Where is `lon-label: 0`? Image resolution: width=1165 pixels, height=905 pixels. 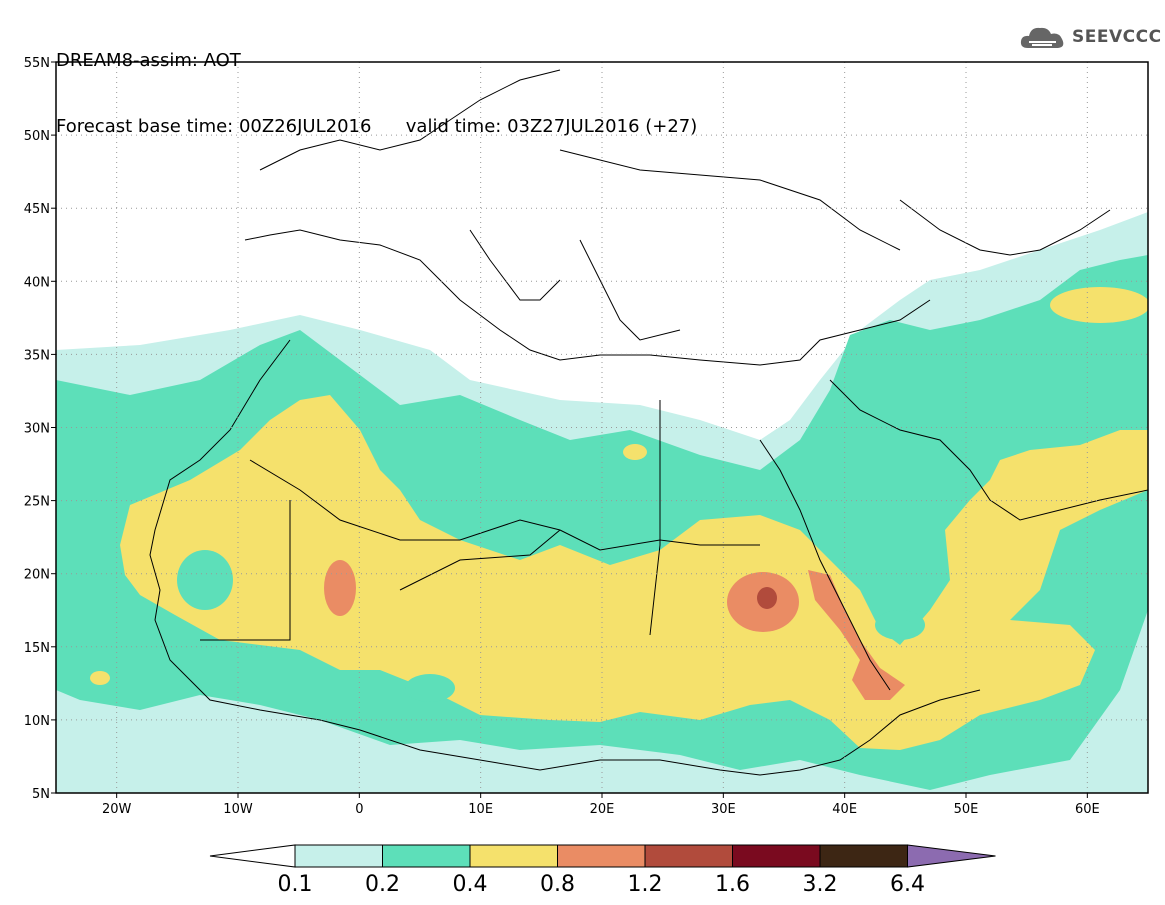
lon-label: 0 is located at coordinates (359, 809).